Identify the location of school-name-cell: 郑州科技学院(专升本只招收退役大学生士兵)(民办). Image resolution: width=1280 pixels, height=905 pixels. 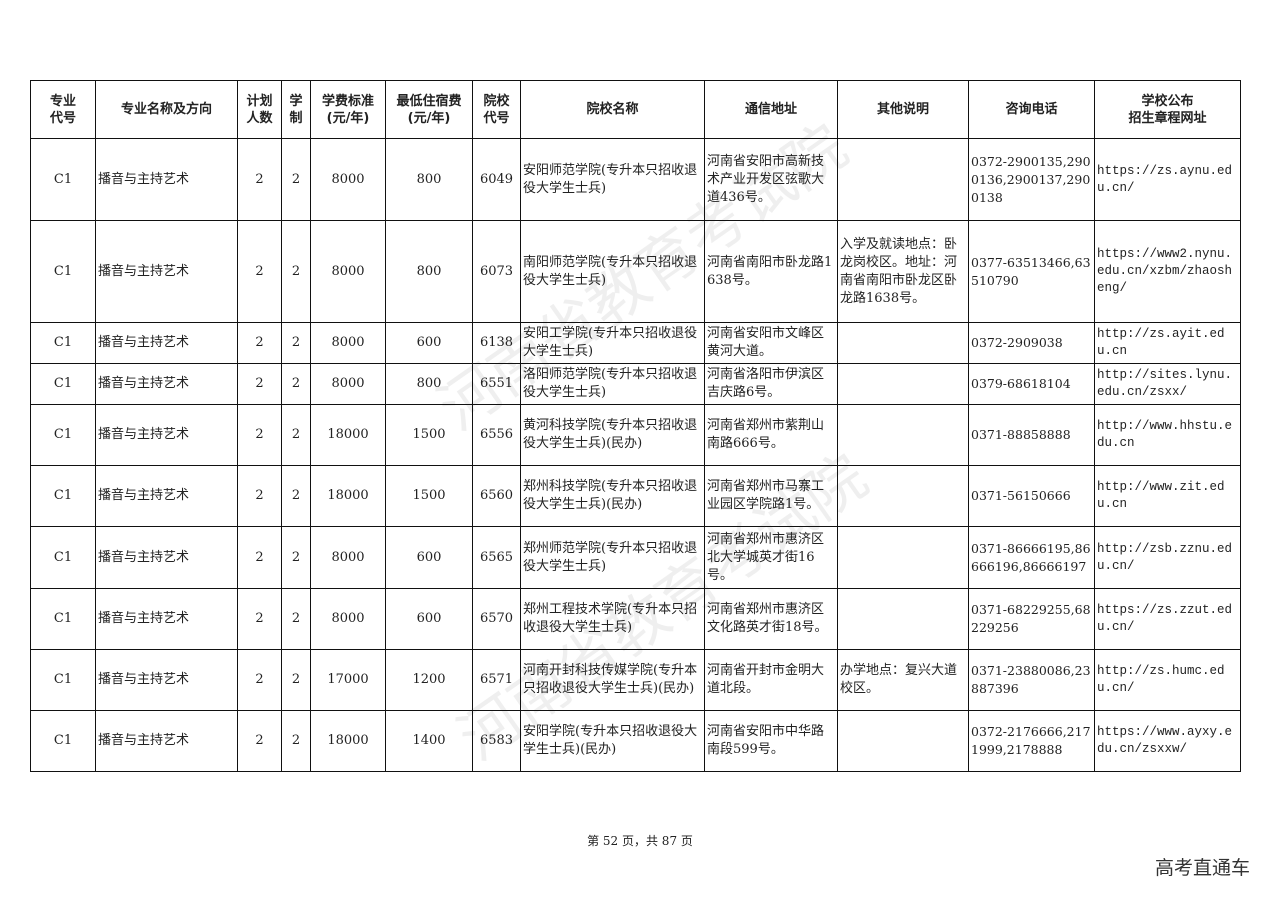
(612, 496).